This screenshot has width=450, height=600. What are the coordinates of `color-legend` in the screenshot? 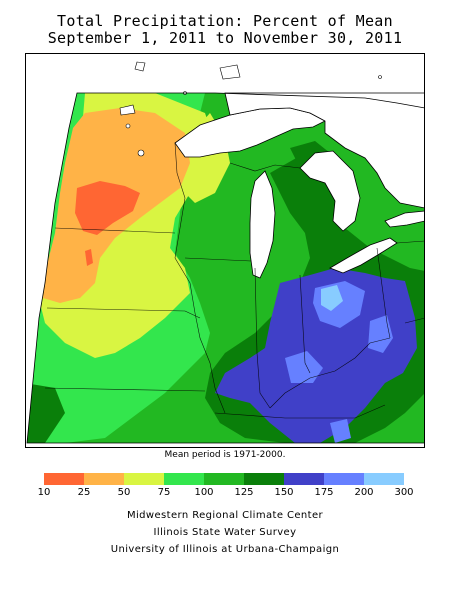 It's located at (224, 479).